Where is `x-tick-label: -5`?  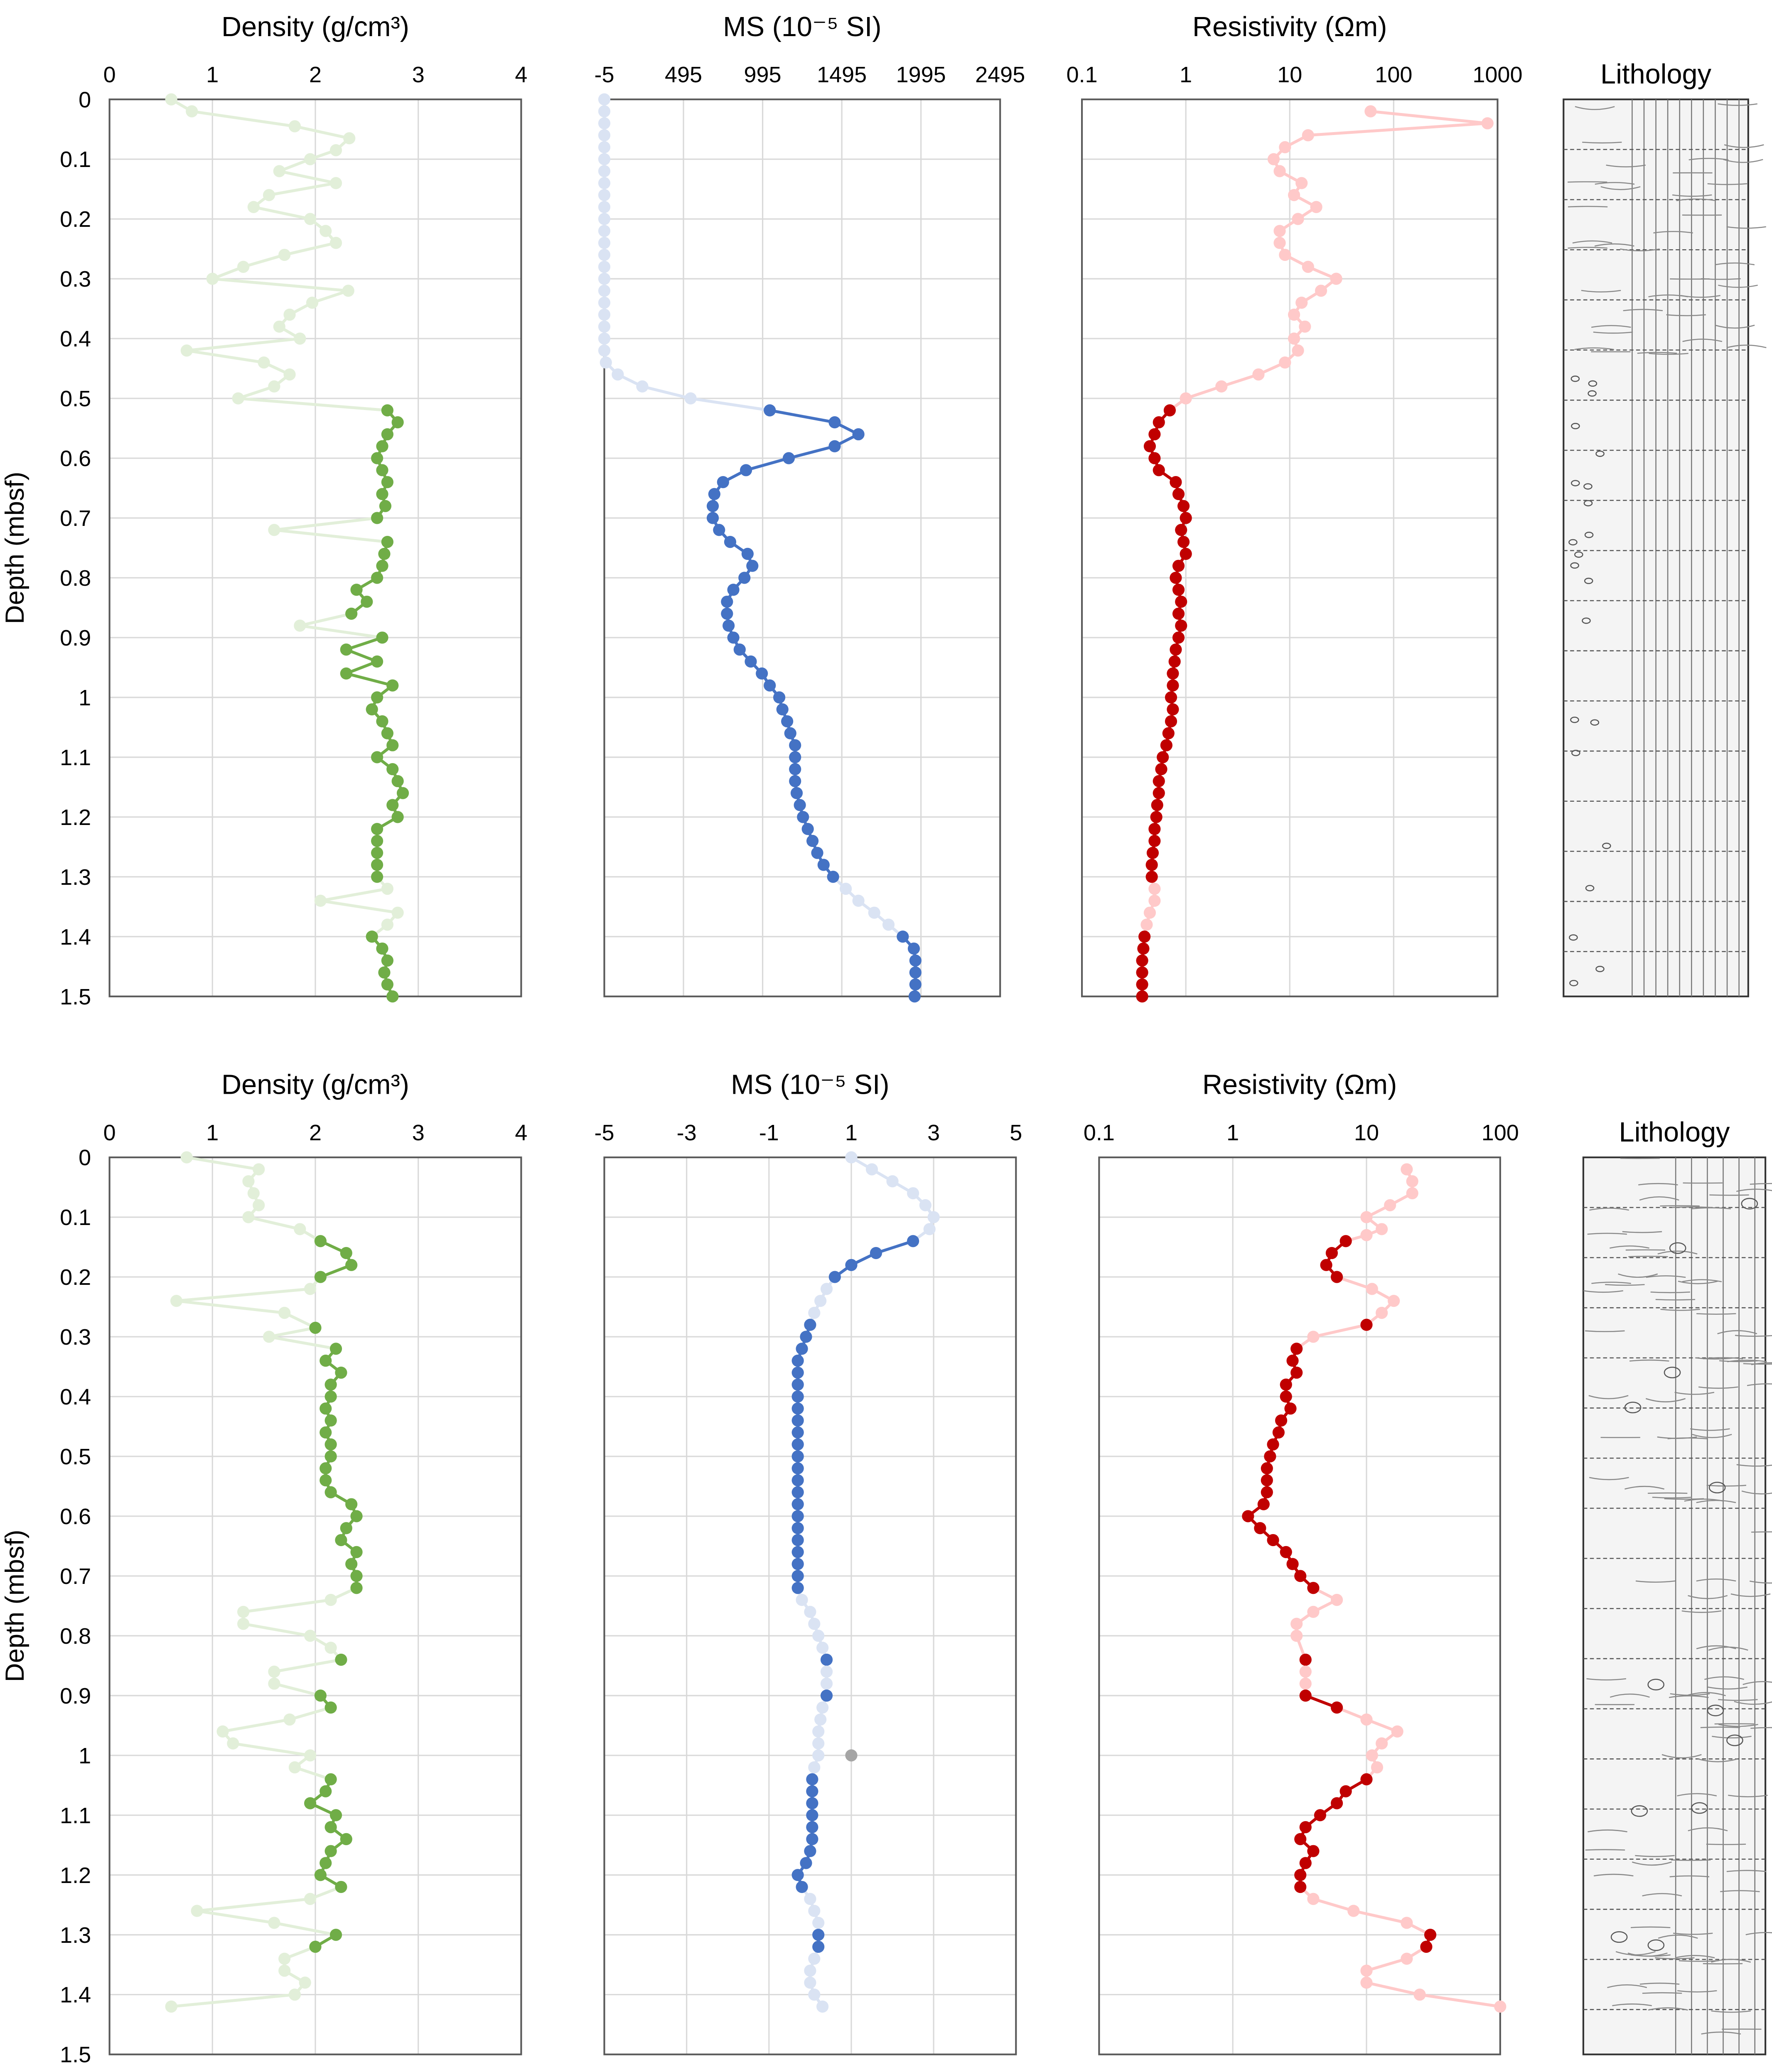 x-tick-label: -5 is located at coordinates (604, 75).